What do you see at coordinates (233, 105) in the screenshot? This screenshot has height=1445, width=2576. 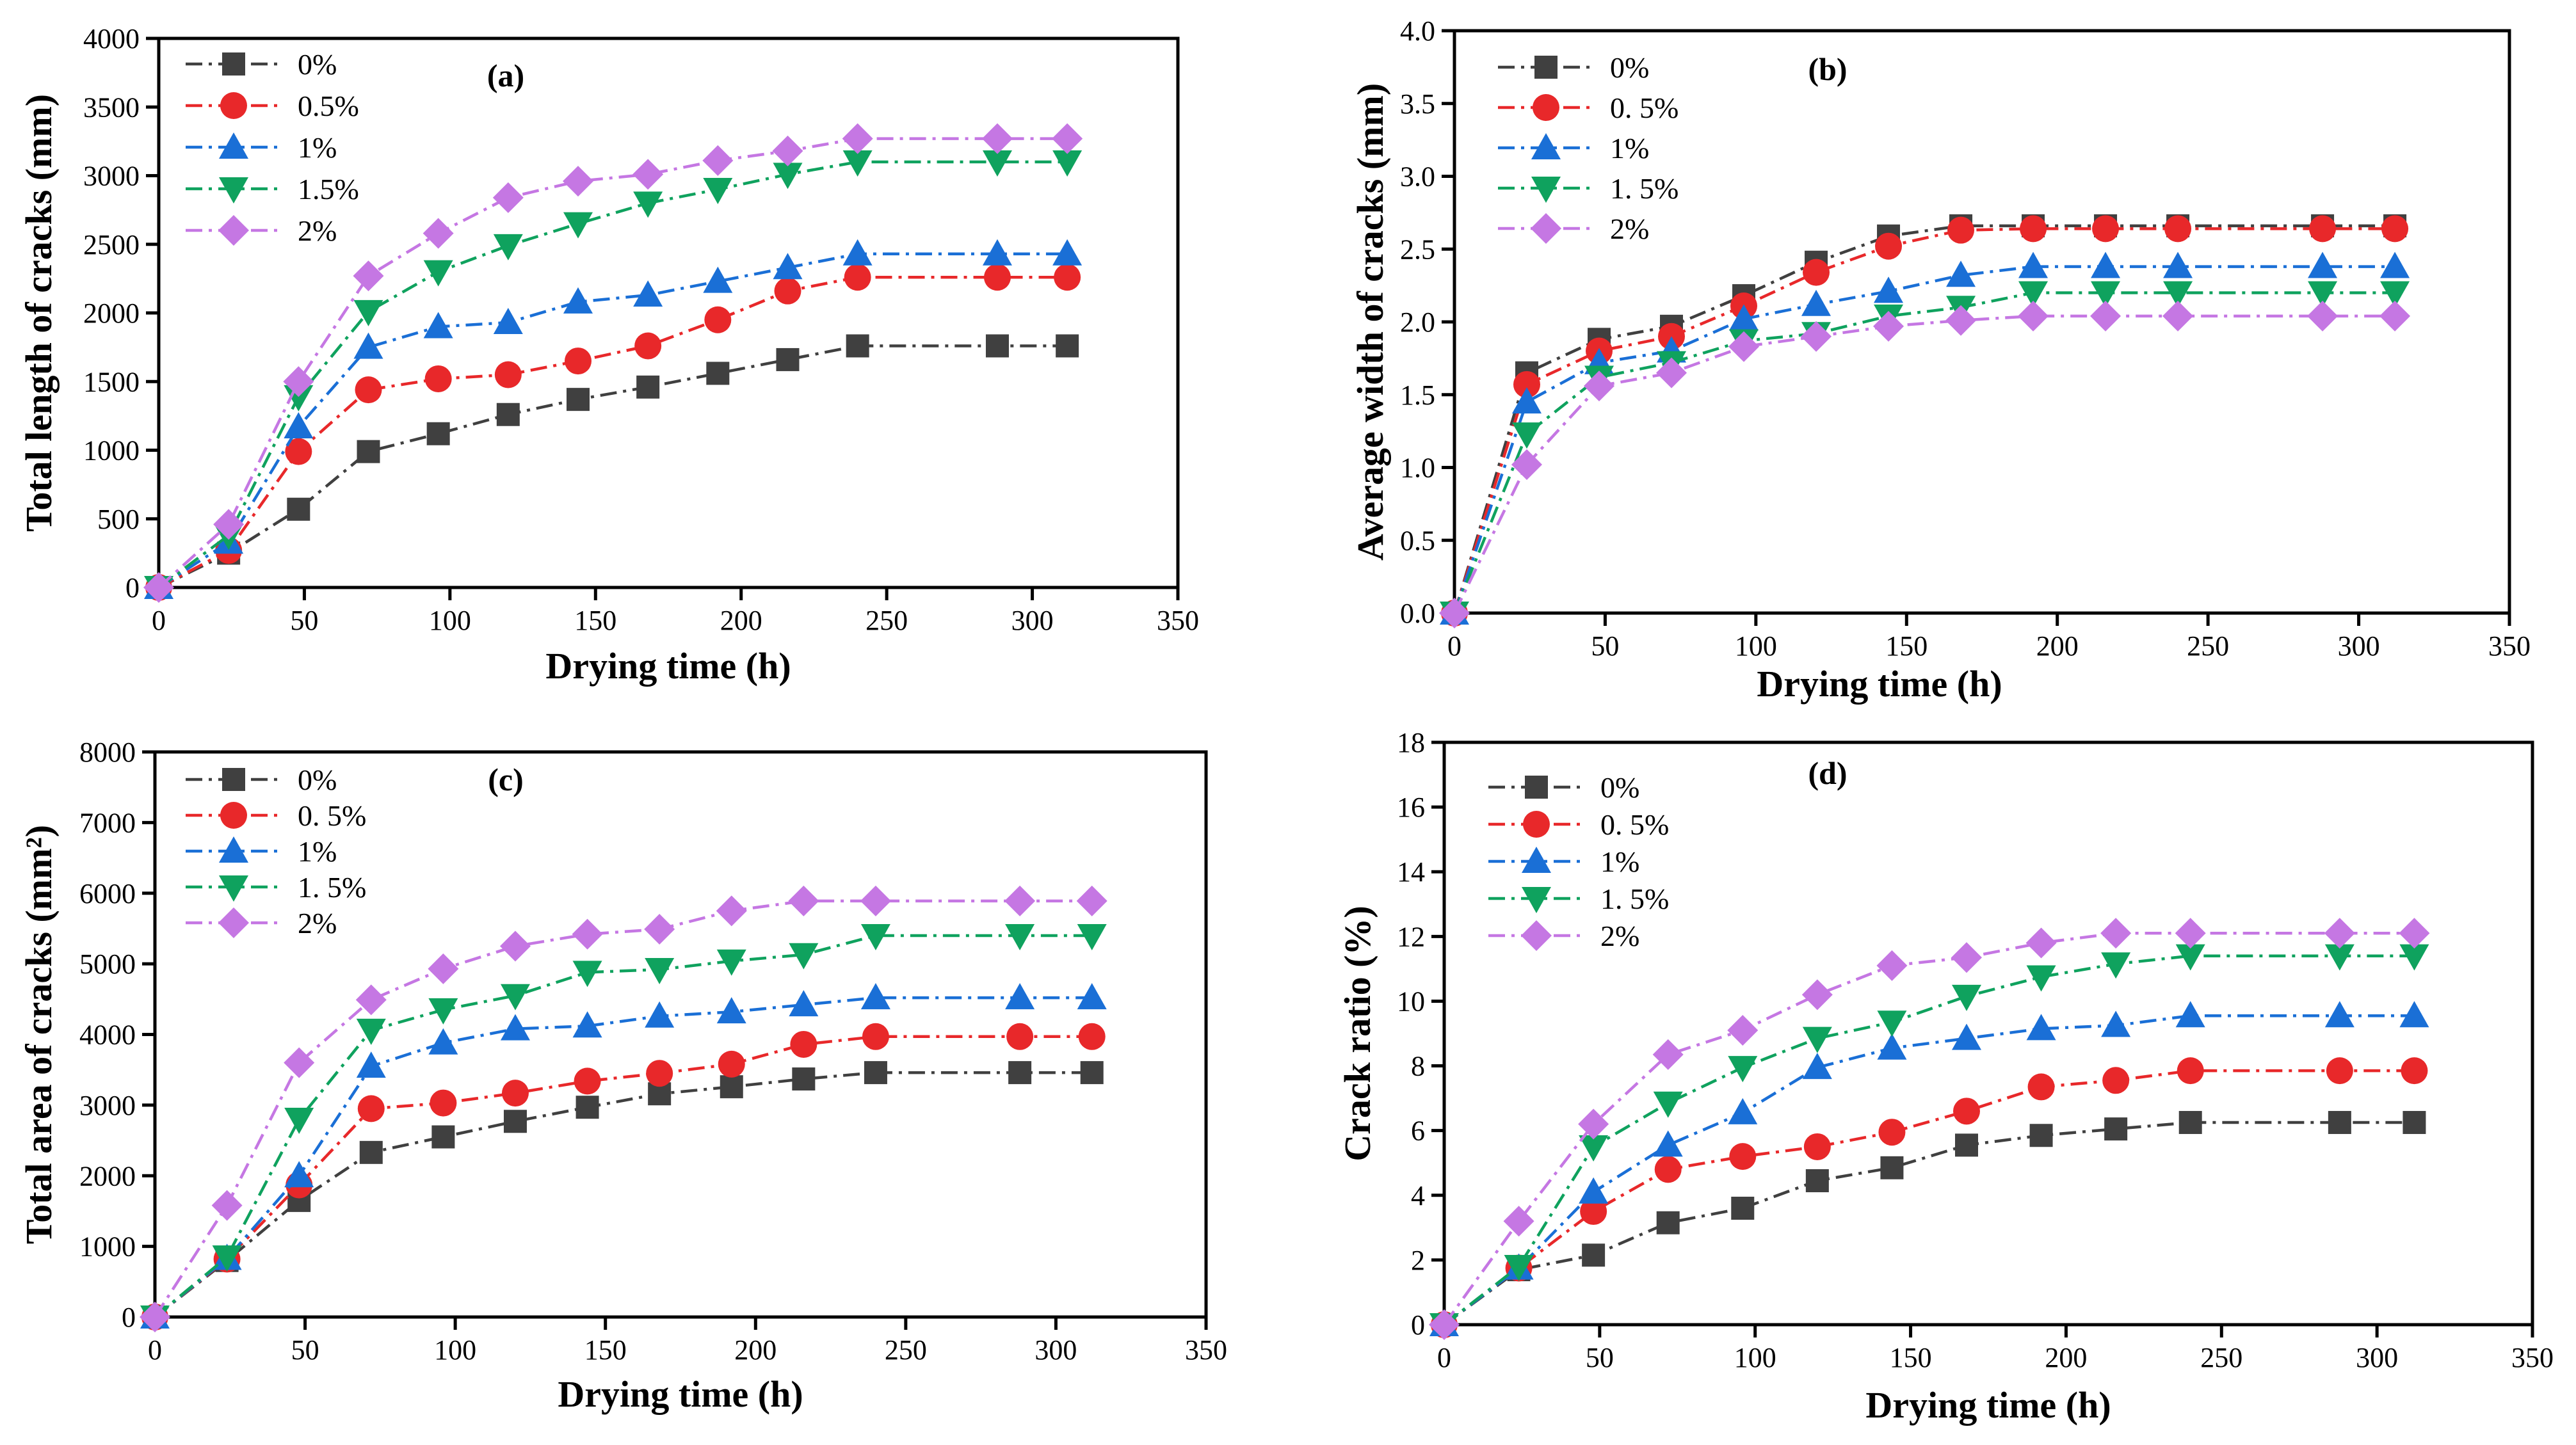 I see `legend-marker` at bounding box center [233, 105].